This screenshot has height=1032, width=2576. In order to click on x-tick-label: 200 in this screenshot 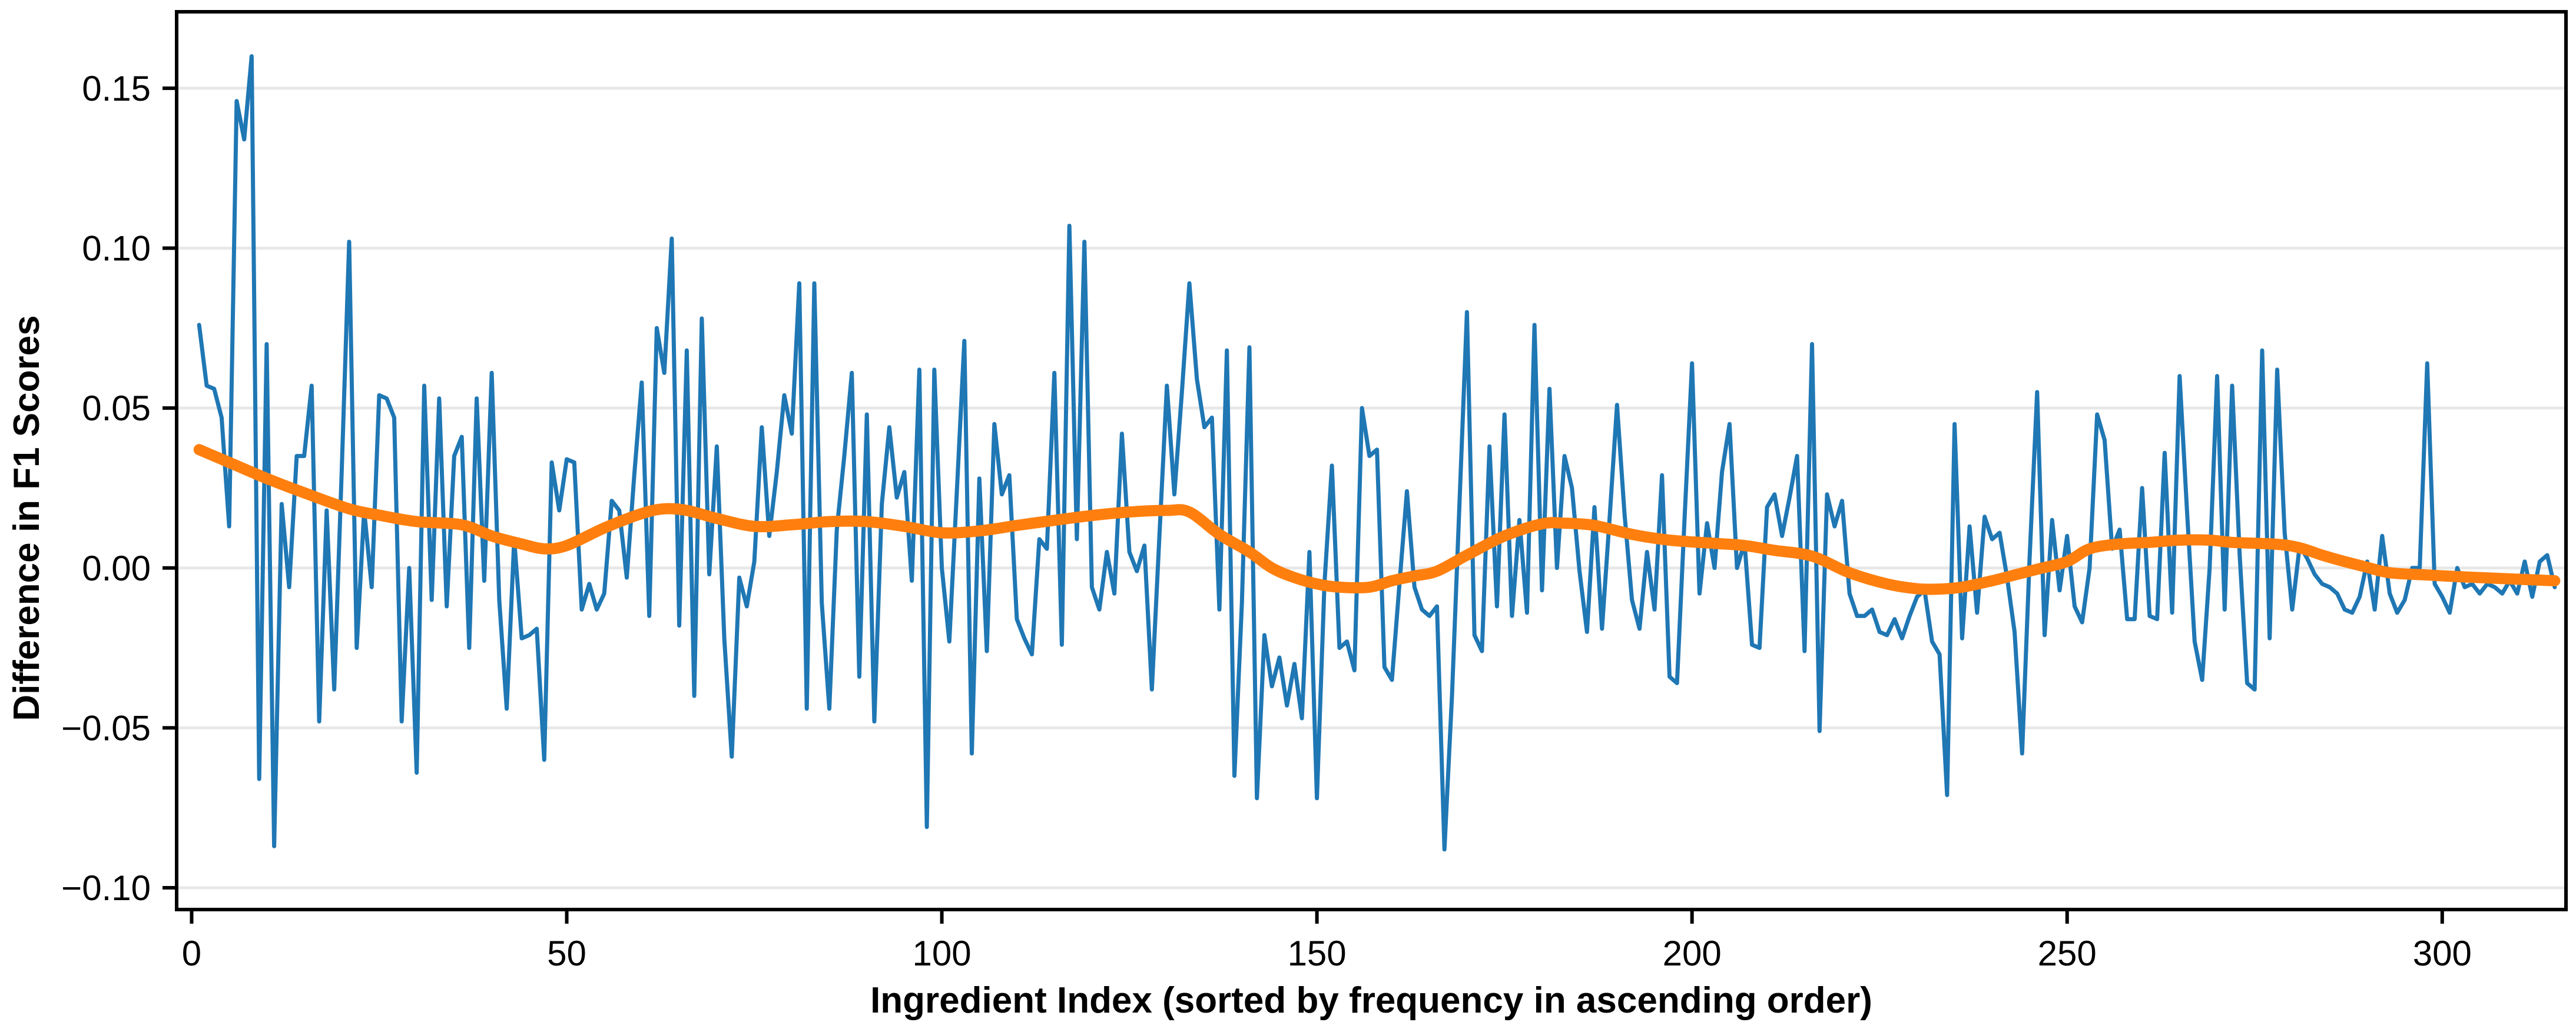, I will do `click(1692, 953)`.